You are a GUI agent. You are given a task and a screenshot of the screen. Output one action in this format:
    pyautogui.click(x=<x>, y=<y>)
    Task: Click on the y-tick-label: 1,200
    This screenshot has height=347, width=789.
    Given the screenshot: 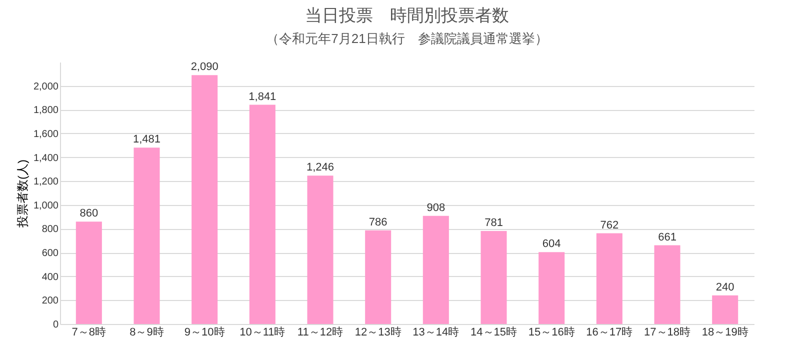 What is the action you would take?
    pyautogui.click(x=46, y=182)
    